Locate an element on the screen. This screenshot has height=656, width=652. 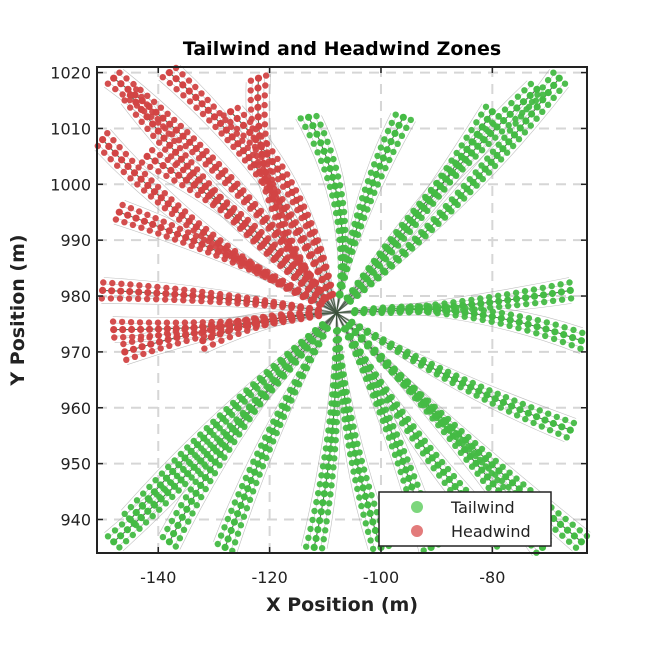
x-tick-label: -140 is located at coordinates (158, 577).